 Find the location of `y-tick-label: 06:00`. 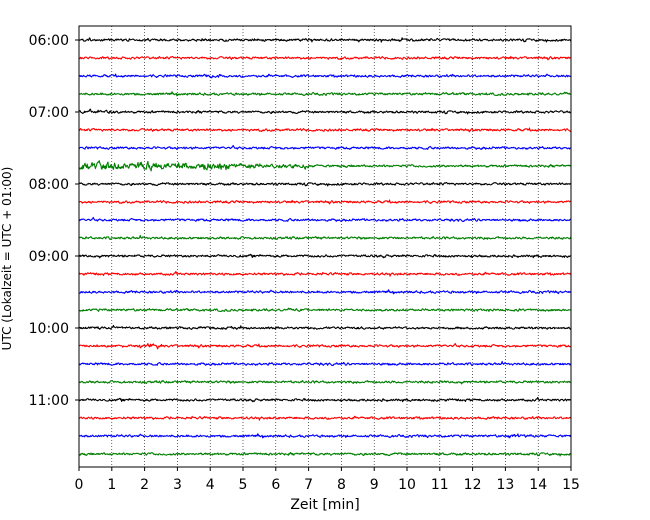

y-tick-label: 06:00 is located at coordinates (49, 41).